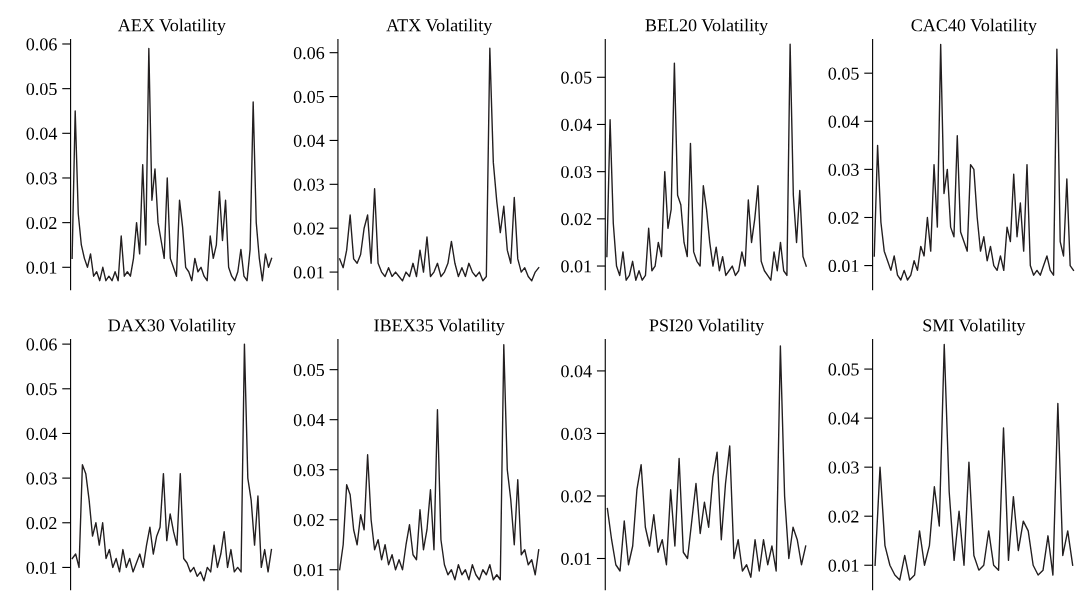  What do you see at coordinates (974, 327) in the screenshot?
I see `chart-title: SMI Volatility` at bounding box center [974, 327].